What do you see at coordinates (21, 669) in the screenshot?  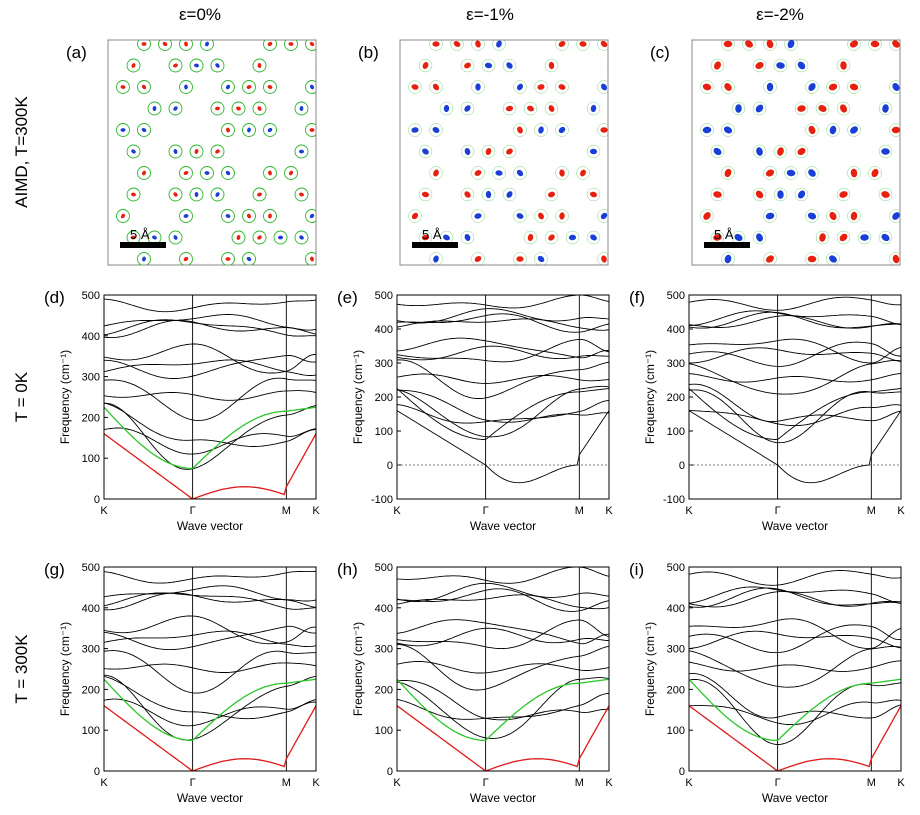 I see `row-label-300k: T = 300K` at bounding box center [21, 669].